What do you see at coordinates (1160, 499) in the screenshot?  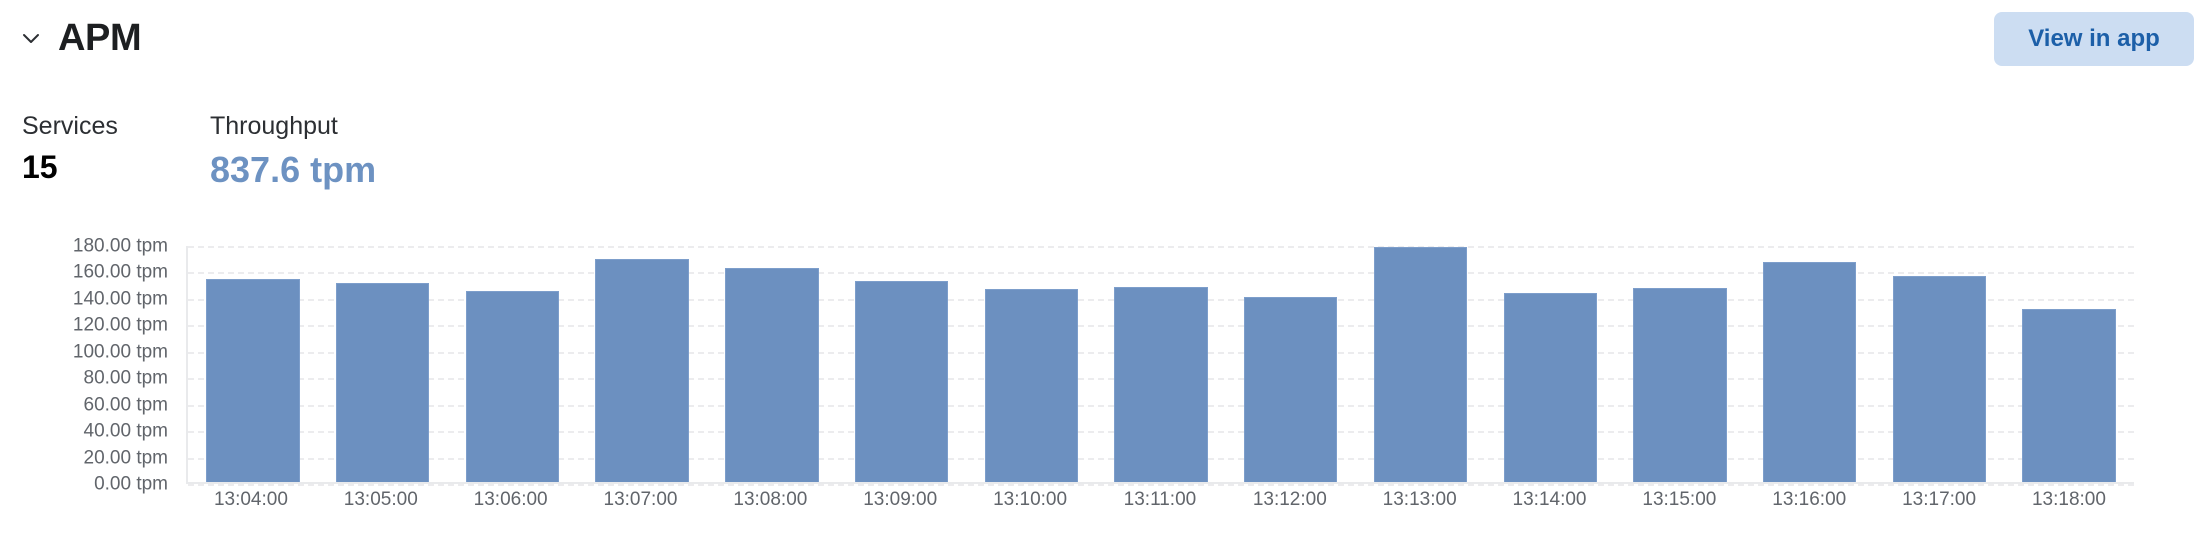 I see `x-tick-label: 13:11:00` at bounding box center [1160, 499].